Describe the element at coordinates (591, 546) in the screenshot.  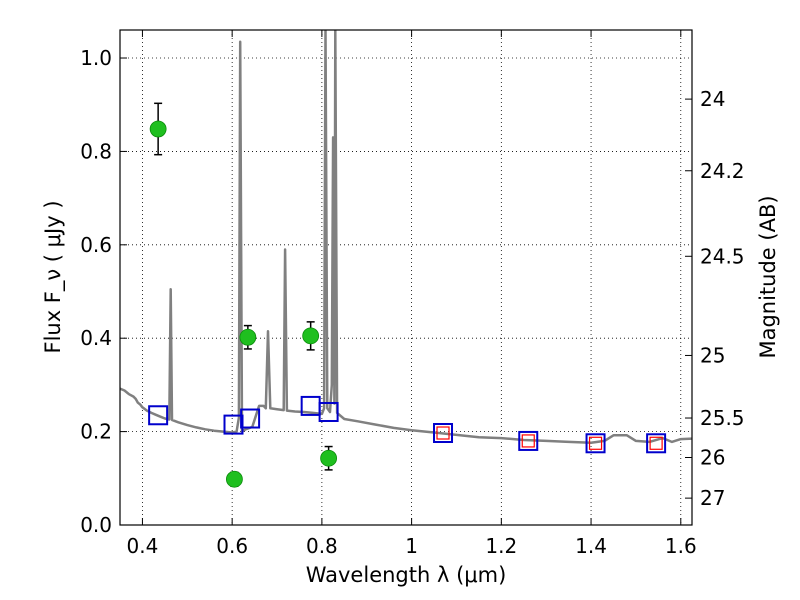
I see `x-tick-label: 1.4` at that location.